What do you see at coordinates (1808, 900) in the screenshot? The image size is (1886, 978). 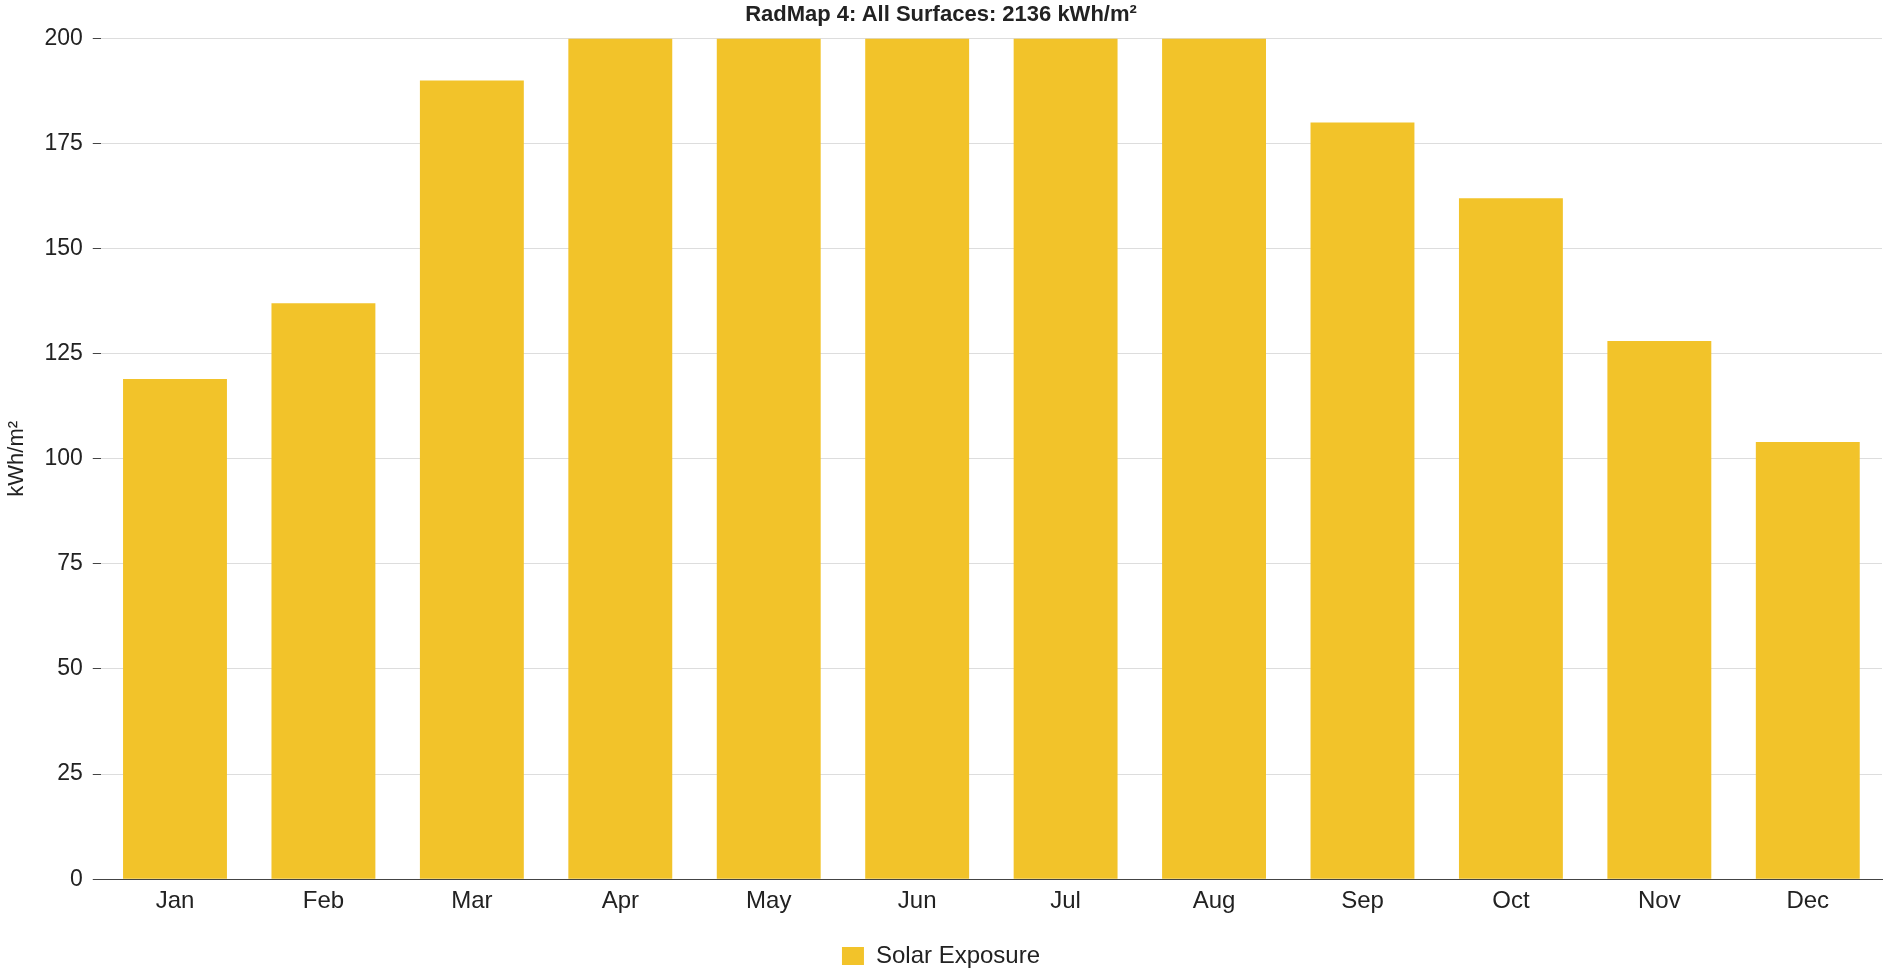 I see `x-tick-label: Dec` at bounding box center [1808, 900].